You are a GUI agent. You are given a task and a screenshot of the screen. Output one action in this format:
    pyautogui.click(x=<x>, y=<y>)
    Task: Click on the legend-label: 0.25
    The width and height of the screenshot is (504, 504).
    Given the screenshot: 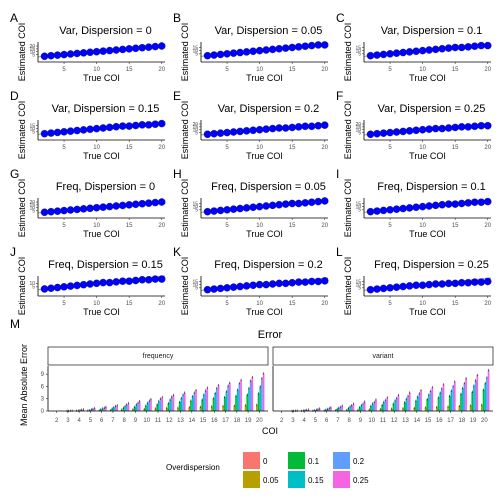 What is the action you would take?
    pyautogui.click(x=361, y=480)
    